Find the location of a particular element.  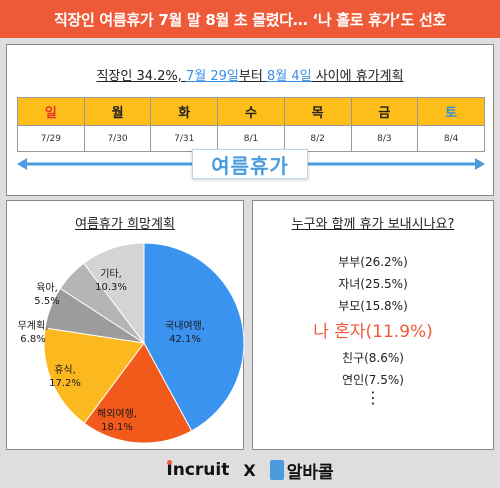

companion-title-text: 누구와 함께 휴가 보내시나요? is located at coordinates (373, 224).